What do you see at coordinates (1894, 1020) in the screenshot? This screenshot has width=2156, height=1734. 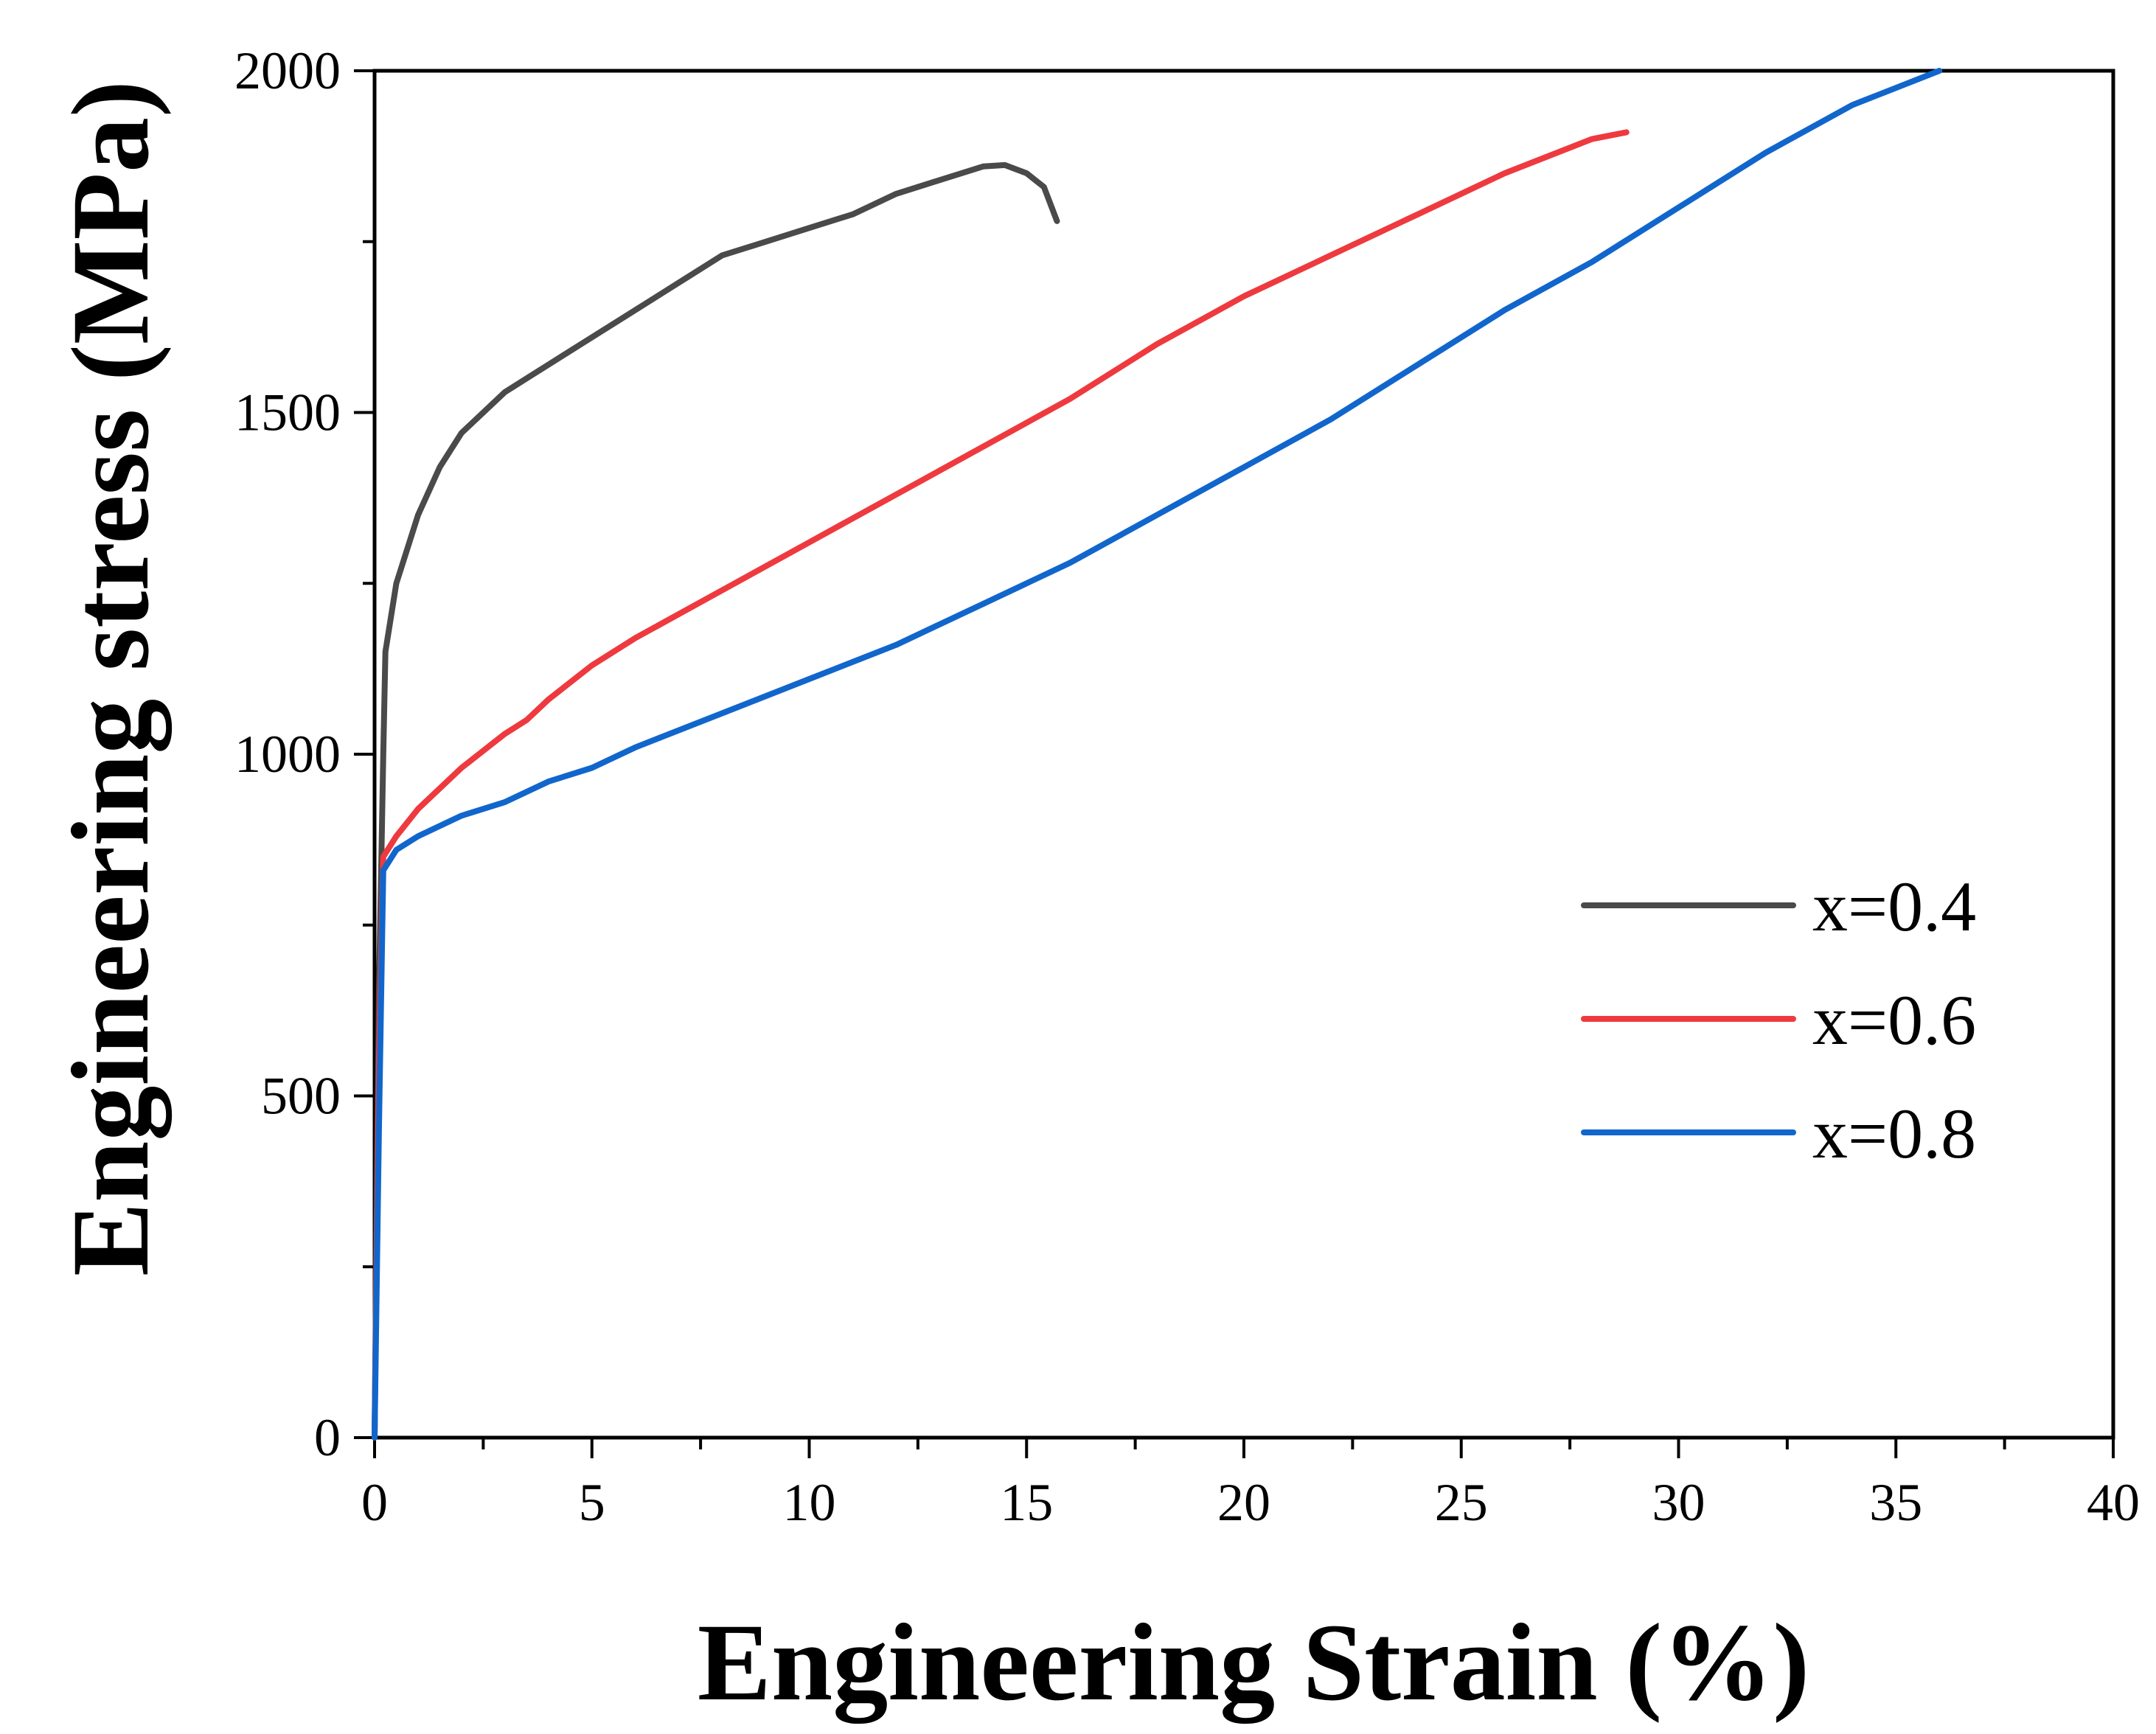 I see `legend-label: x=0.6` at bounding box center [1894, 1020].